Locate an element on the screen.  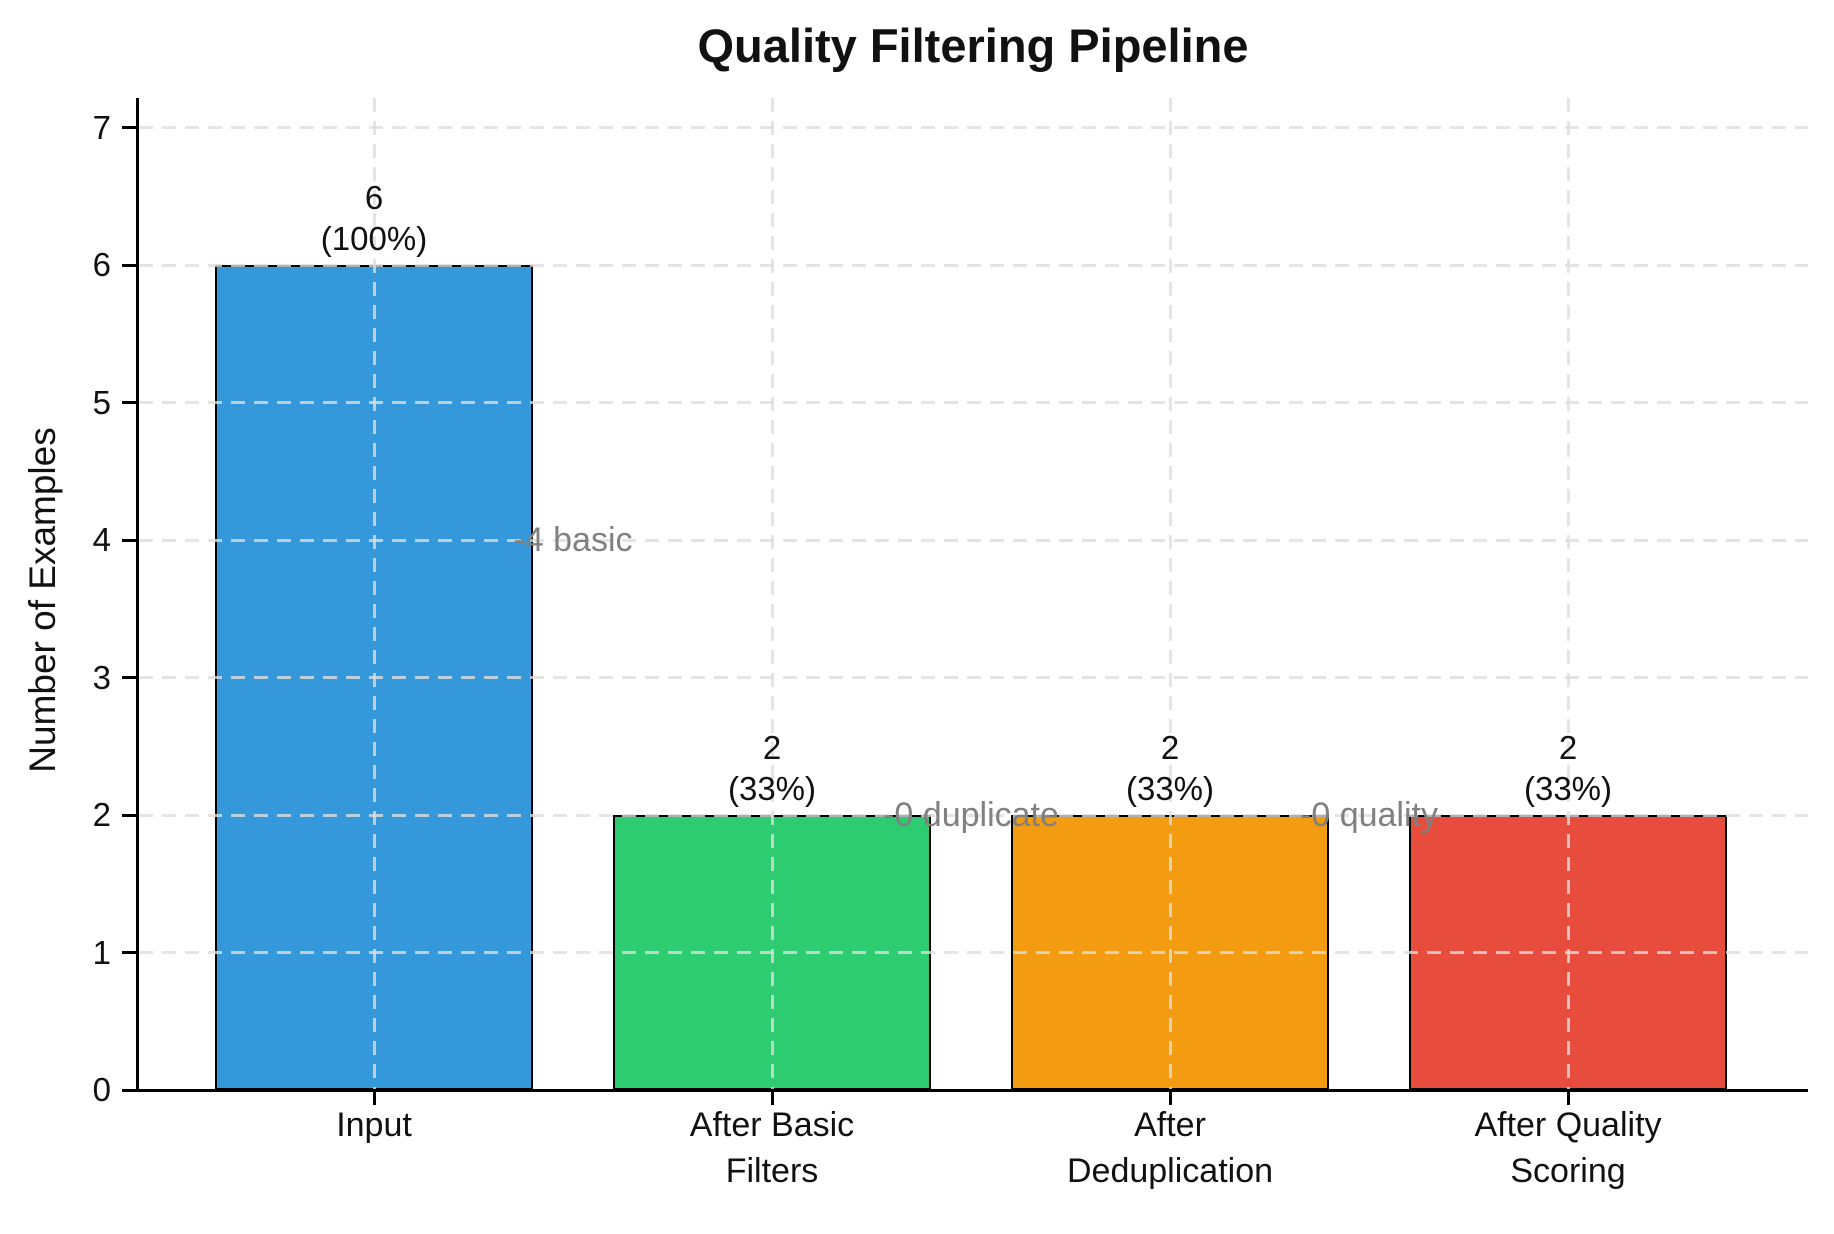
y-tick-label-2: 2 is located at coordinates (101, 814).